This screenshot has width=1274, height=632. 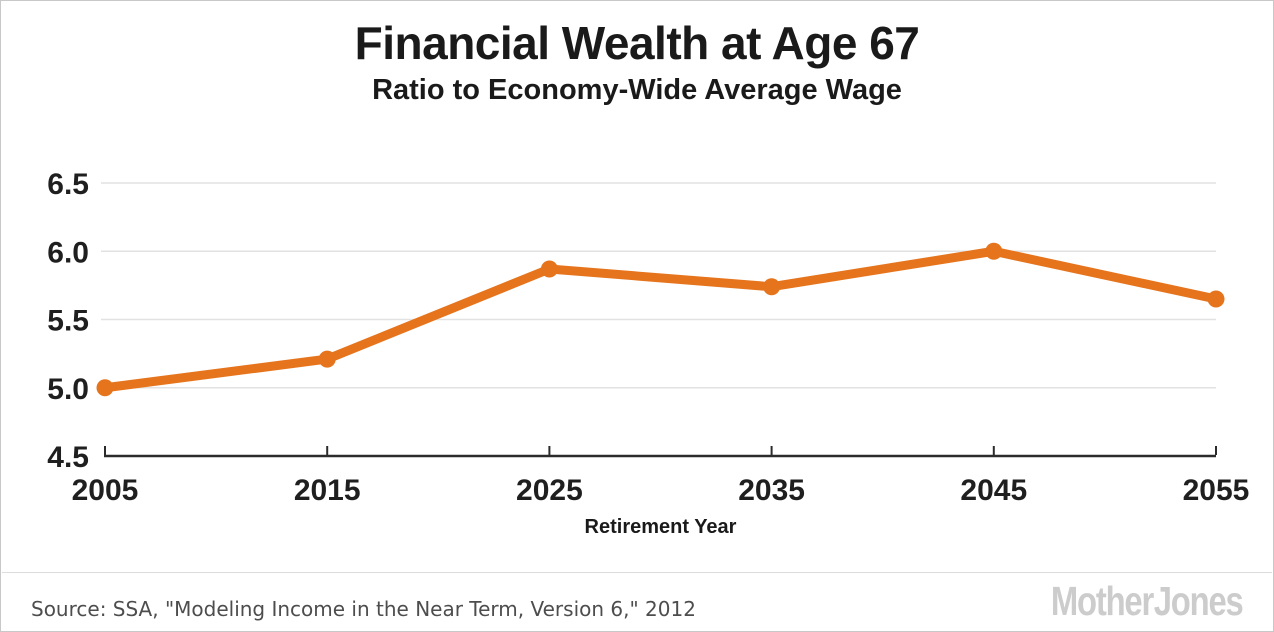 What do you see at coordinates (993, 490) in the screenshot?
I see `x-tick-label: 2045` at bounding box center [993, 490].